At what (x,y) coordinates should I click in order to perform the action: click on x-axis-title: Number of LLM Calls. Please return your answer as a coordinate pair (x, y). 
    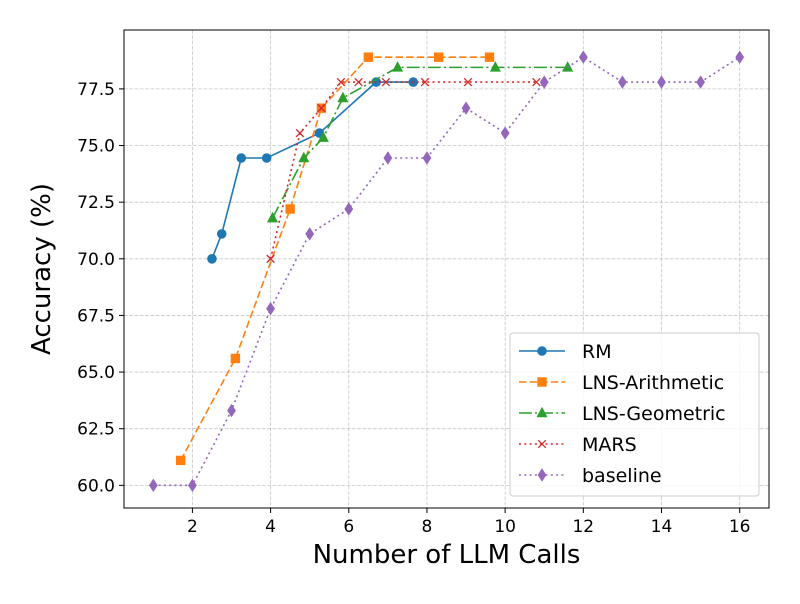
    Looking at the image, I should click on (447, 555).